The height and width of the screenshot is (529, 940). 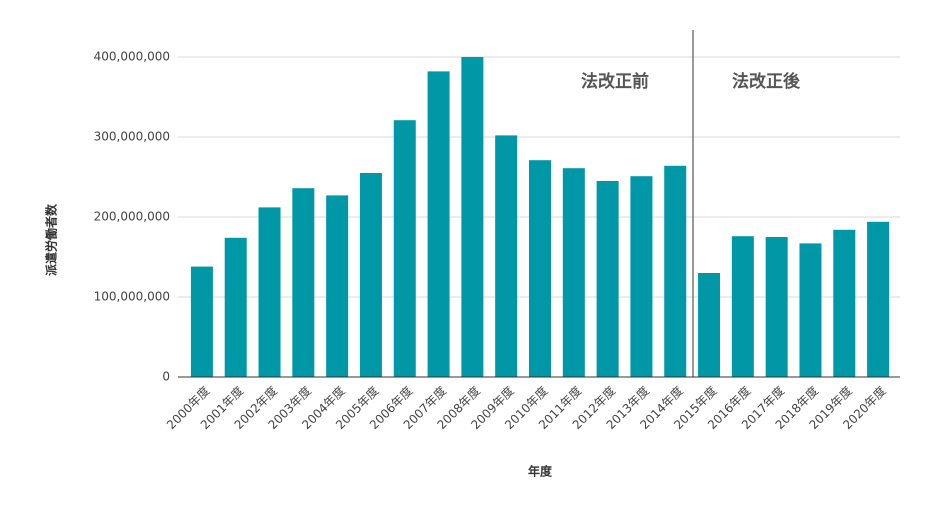 What do you see at coordinates (132, 57) in the screenshot?
I see `y-tick-label: 400,000,000` at bounding box center [132, 57].